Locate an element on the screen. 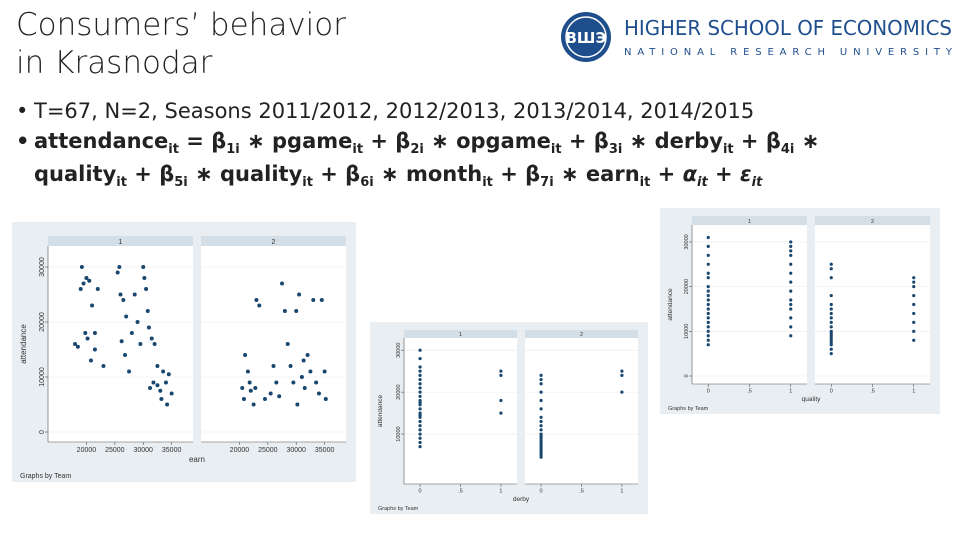 This screenshot has height=540, width=960. emblem-text: ВШЭ is located at coordinates (586, 38).